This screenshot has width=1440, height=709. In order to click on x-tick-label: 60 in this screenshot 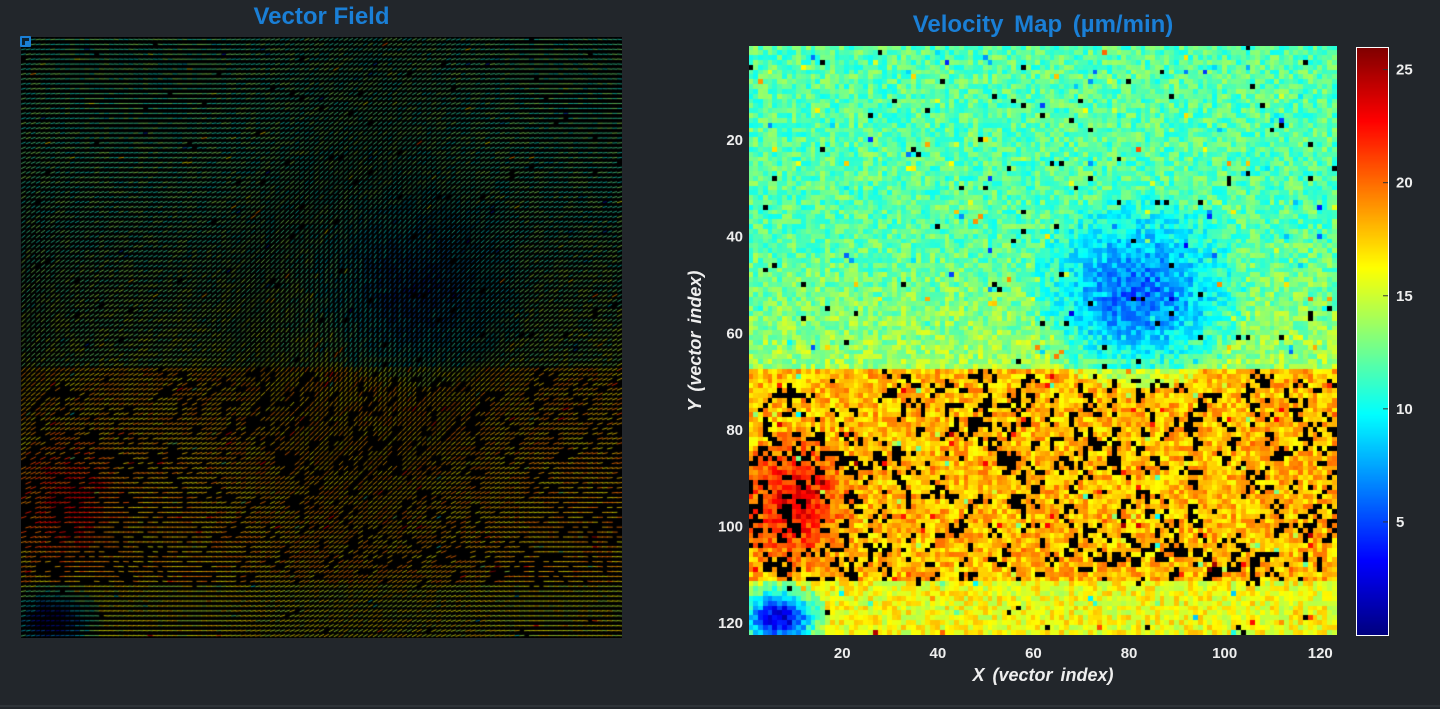, I will do `click(1033, 653)`.